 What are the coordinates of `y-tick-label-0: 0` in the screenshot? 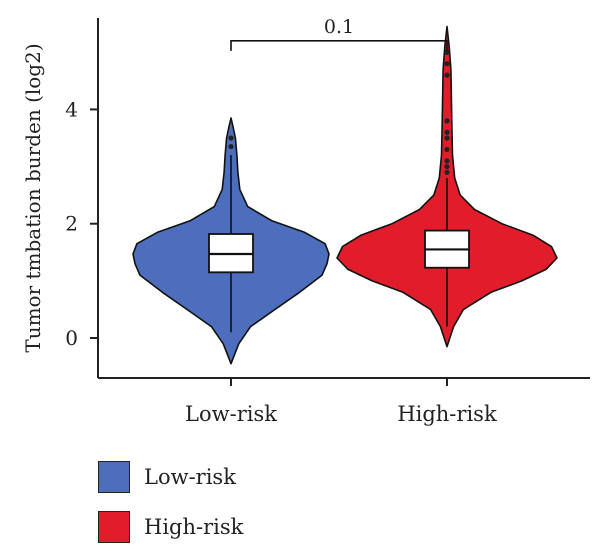 It's located at (71, 338).